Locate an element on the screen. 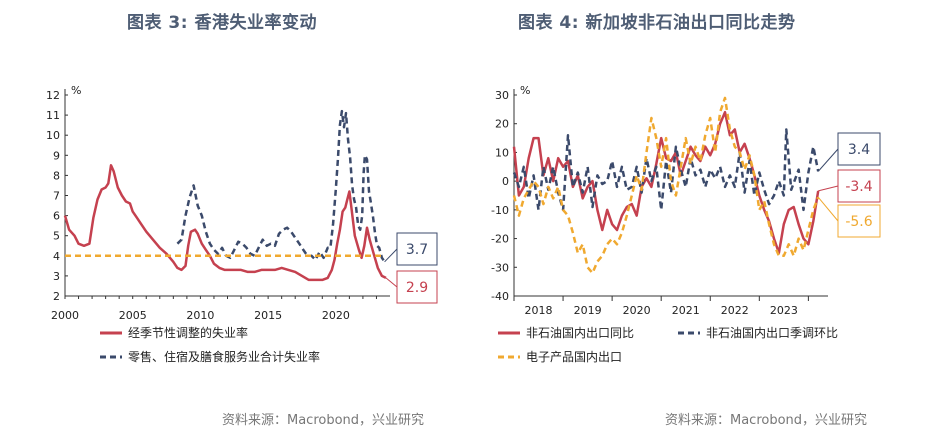 This screenshot has width=931, height=437. legend-label: 经季节性调整的失业率 is located at coordinates (188, 332).